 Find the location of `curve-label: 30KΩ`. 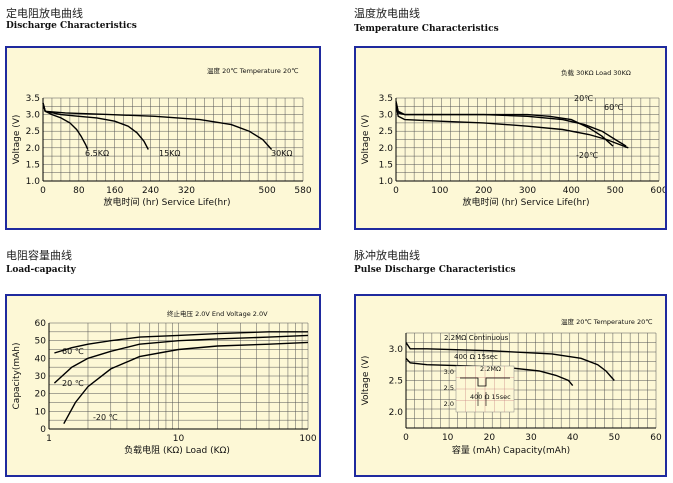

curve-label: 30KΩ is located at coordinates (282, 153).